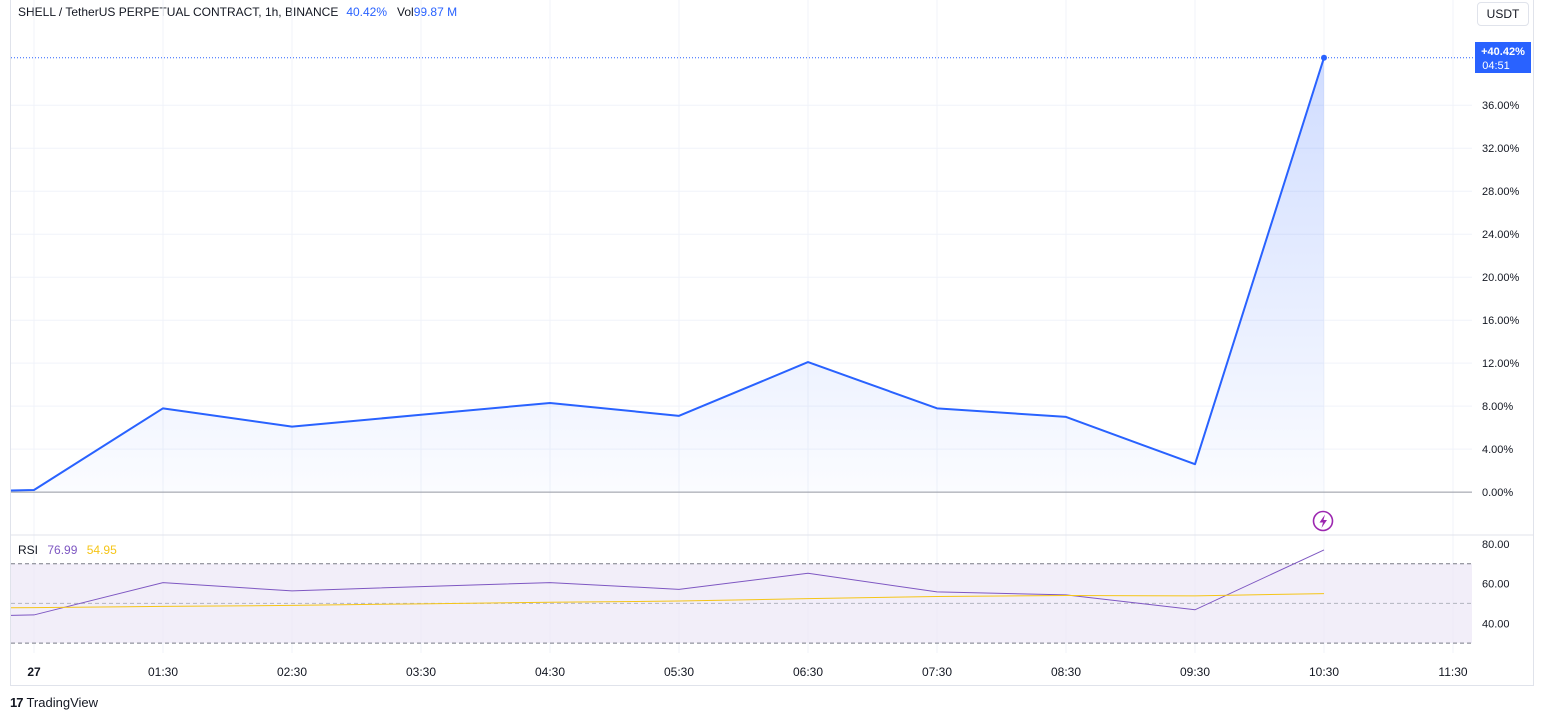 Image resolution: width=1545 pixels, height=721 pixels. What do you see at coordinates (1497, 407) in the screenshot?
I see `y-tick-label: 8.00%` at bounding box center [1497, 407].